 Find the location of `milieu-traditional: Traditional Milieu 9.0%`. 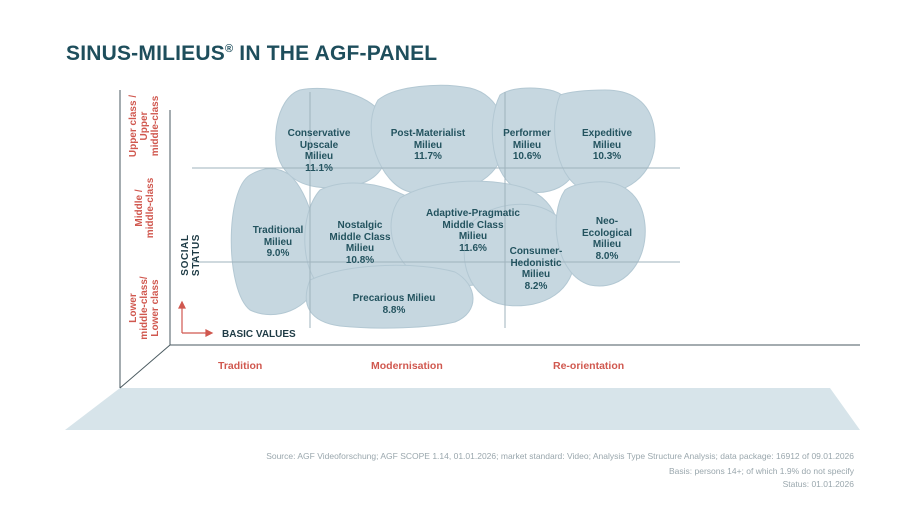

milieu-traditional: Traditional Milieu 9.0% is located at coordinates (278, 242).